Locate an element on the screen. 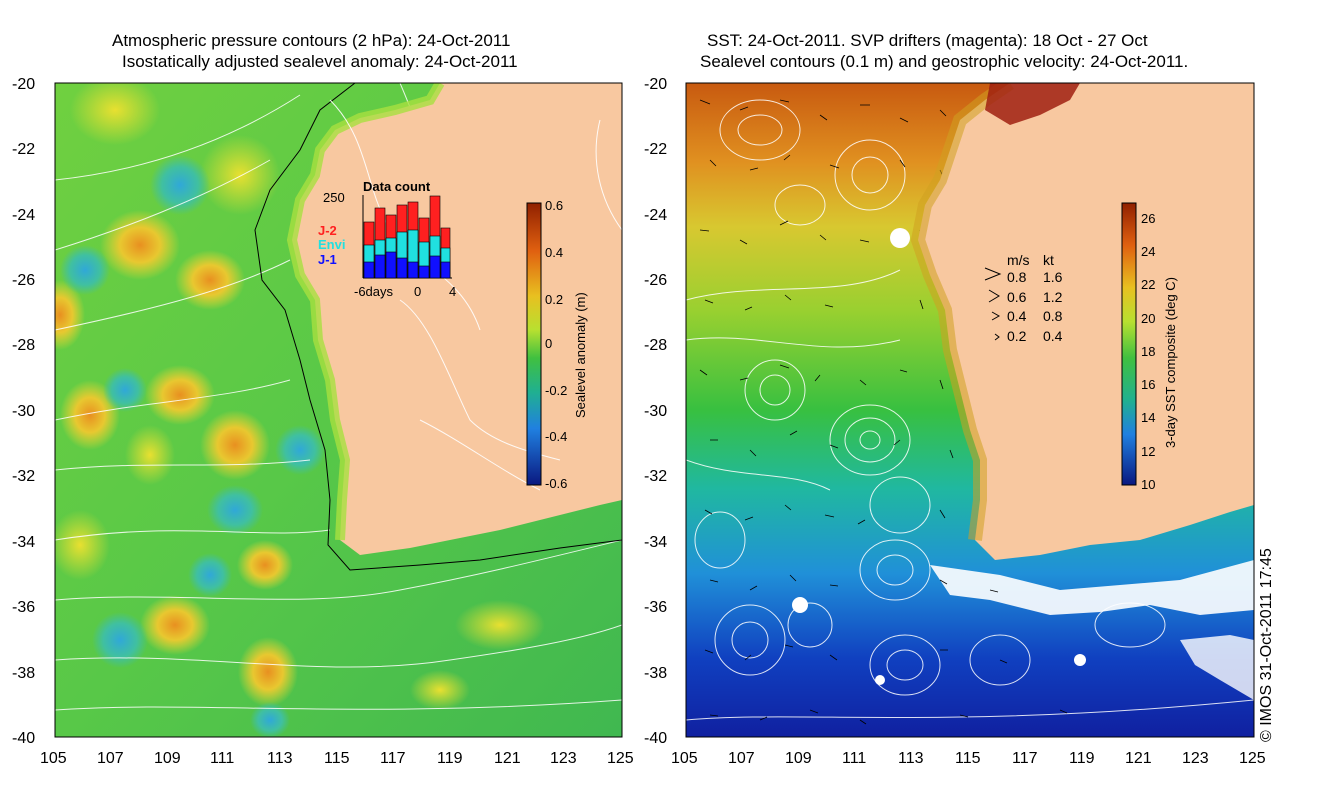 The height and width of the screenshot is (810, 1320). legend-j1: J-1 is located at coordinates (327, 259).